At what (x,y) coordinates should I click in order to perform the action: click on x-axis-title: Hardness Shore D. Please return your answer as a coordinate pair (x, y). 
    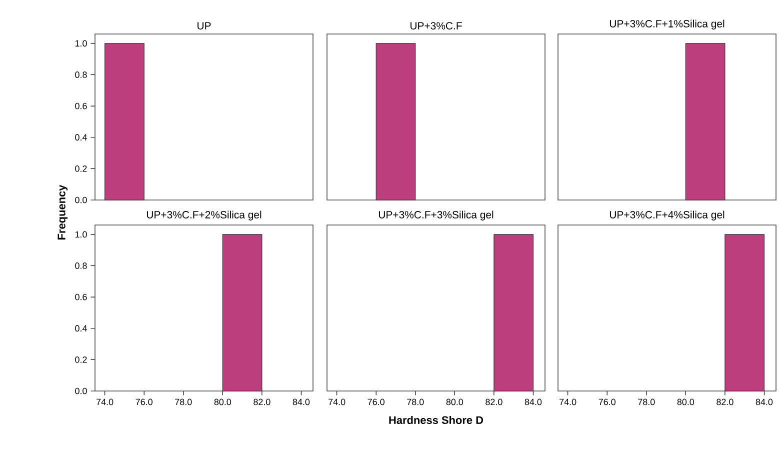
    Looking at the image, I should click on (436, 420).